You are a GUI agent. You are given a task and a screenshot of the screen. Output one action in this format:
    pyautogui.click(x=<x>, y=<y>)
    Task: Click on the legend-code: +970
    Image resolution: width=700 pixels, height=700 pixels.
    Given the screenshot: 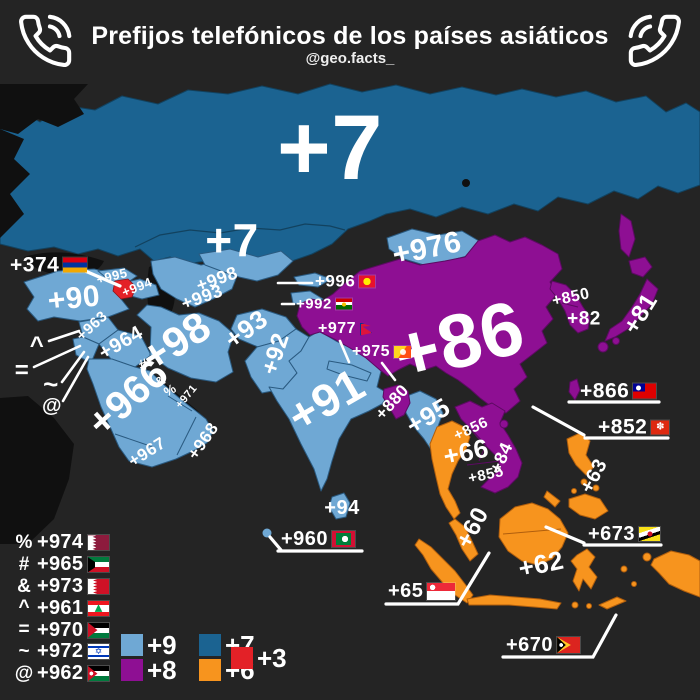 What is the action you would take?
    pyautogui.click(x=60, y=629)
    